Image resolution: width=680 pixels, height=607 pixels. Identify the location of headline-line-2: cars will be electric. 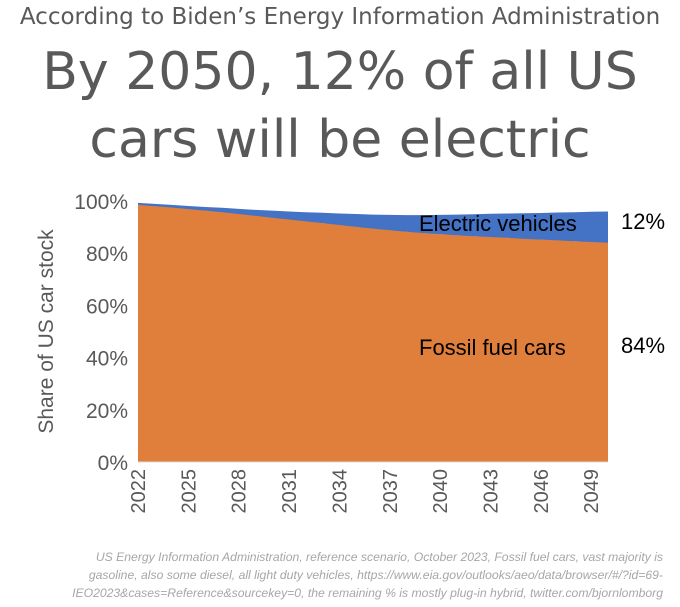
(340, 140).